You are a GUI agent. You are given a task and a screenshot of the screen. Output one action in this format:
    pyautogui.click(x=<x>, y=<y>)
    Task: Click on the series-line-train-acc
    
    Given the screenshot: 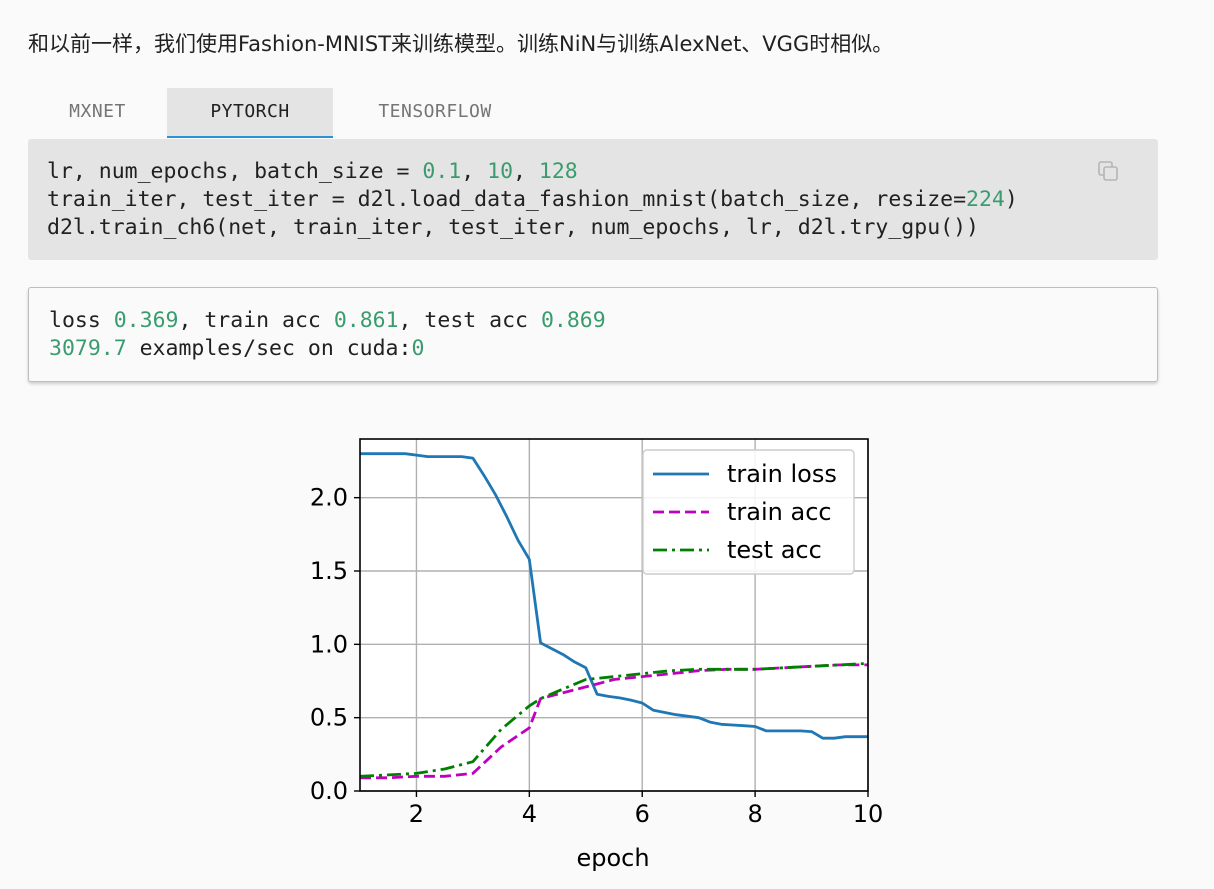 What is the action you would take?
    pyautogui.click(x=614, y=721)
    